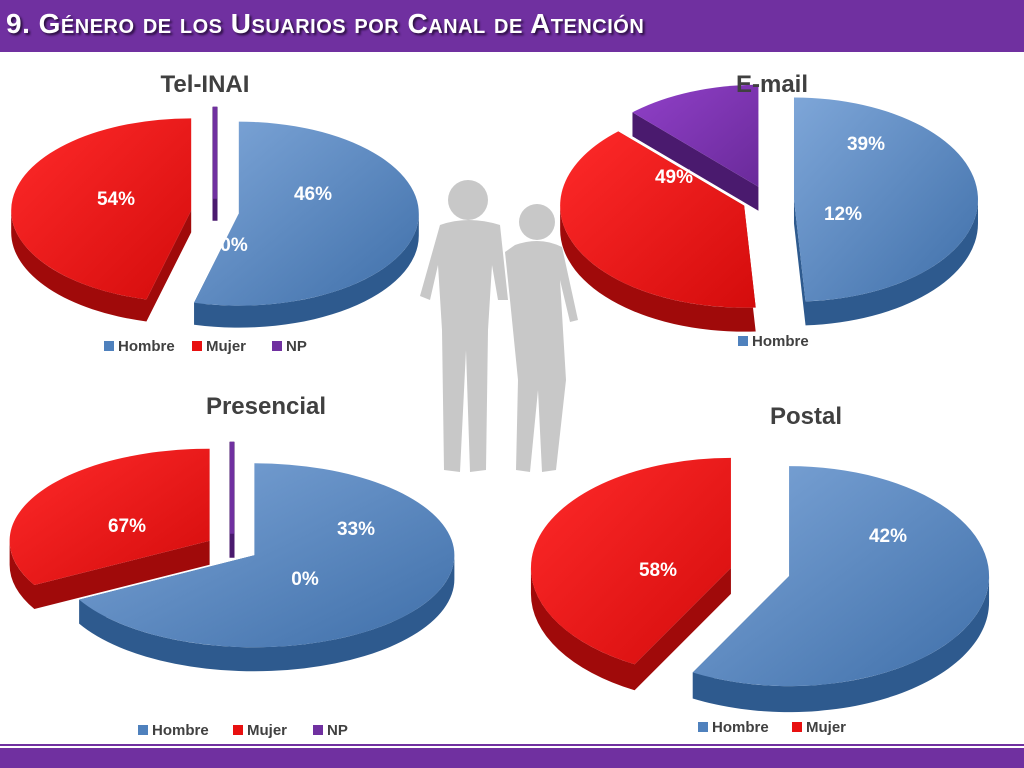 Image resolution: width=1024 pixels, height=768 pixels. What do you see at coordinates (772, 84) in the screenshot?
I see `chart-title: E-mail` at bounding box center [772, 84].